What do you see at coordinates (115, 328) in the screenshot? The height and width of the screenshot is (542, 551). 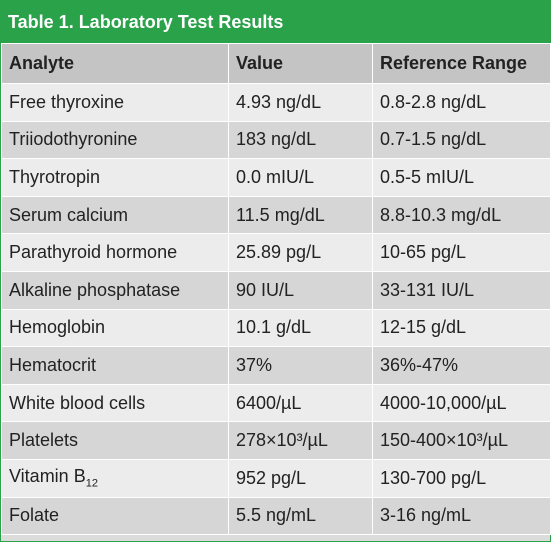 I see `analyte-cell: Hemoglobin` at bounding box center [115, 328].